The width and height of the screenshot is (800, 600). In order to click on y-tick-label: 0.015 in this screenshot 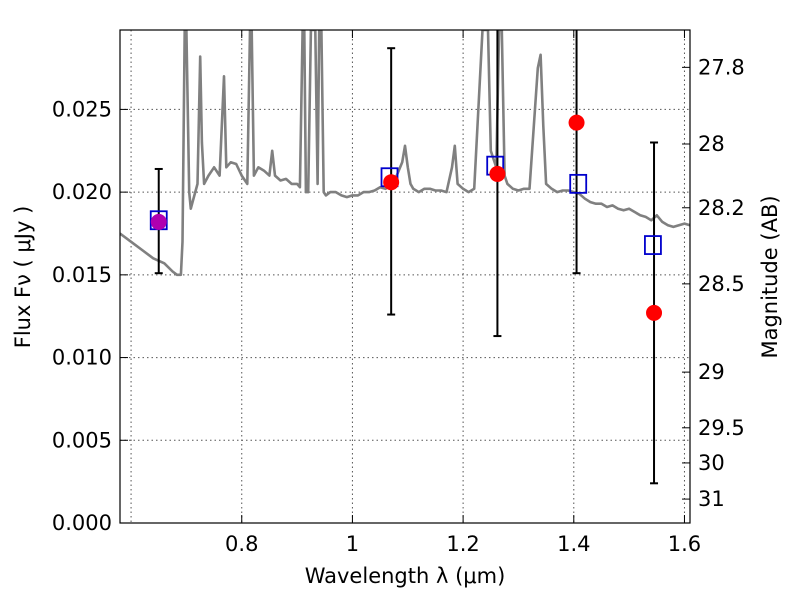, I will do `click(82, 275)`.